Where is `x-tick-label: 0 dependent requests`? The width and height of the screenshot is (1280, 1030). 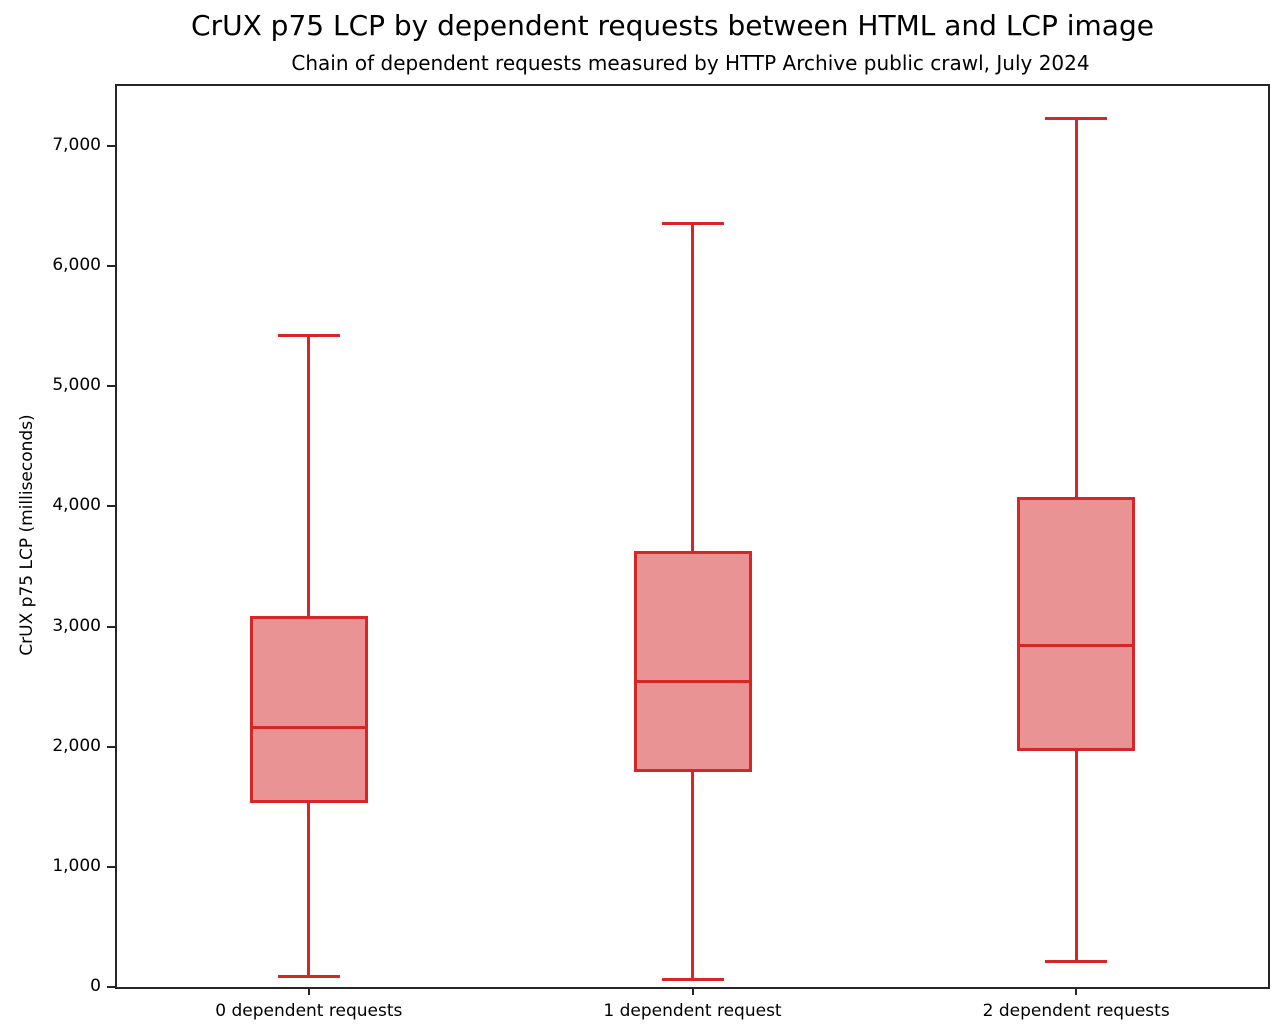
x-tick-label: 0 dependent requests is located at coordinates (309, 1011).